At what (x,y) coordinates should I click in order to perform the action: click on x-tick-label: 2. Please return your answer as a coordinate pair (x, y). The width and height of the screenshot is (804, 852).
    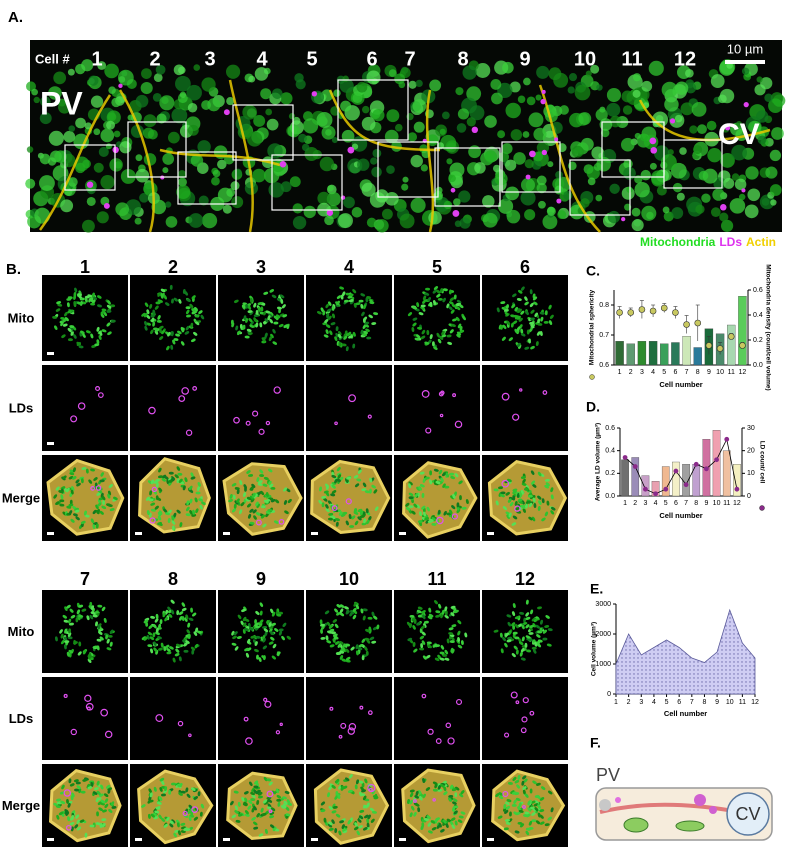
    Looking at the image, I should click on (629, 702).